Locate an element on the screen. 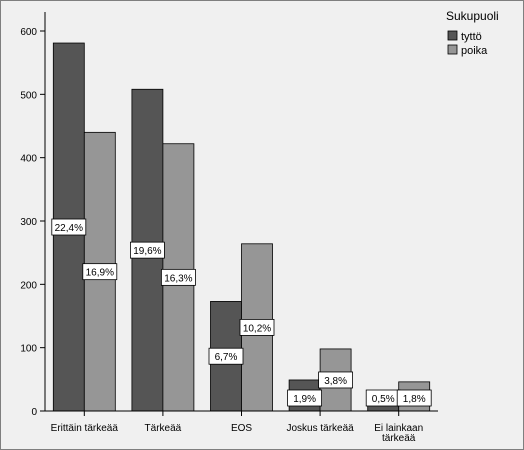  x-tick-label: Ei lainkaan is located at coordinates (398, 428).